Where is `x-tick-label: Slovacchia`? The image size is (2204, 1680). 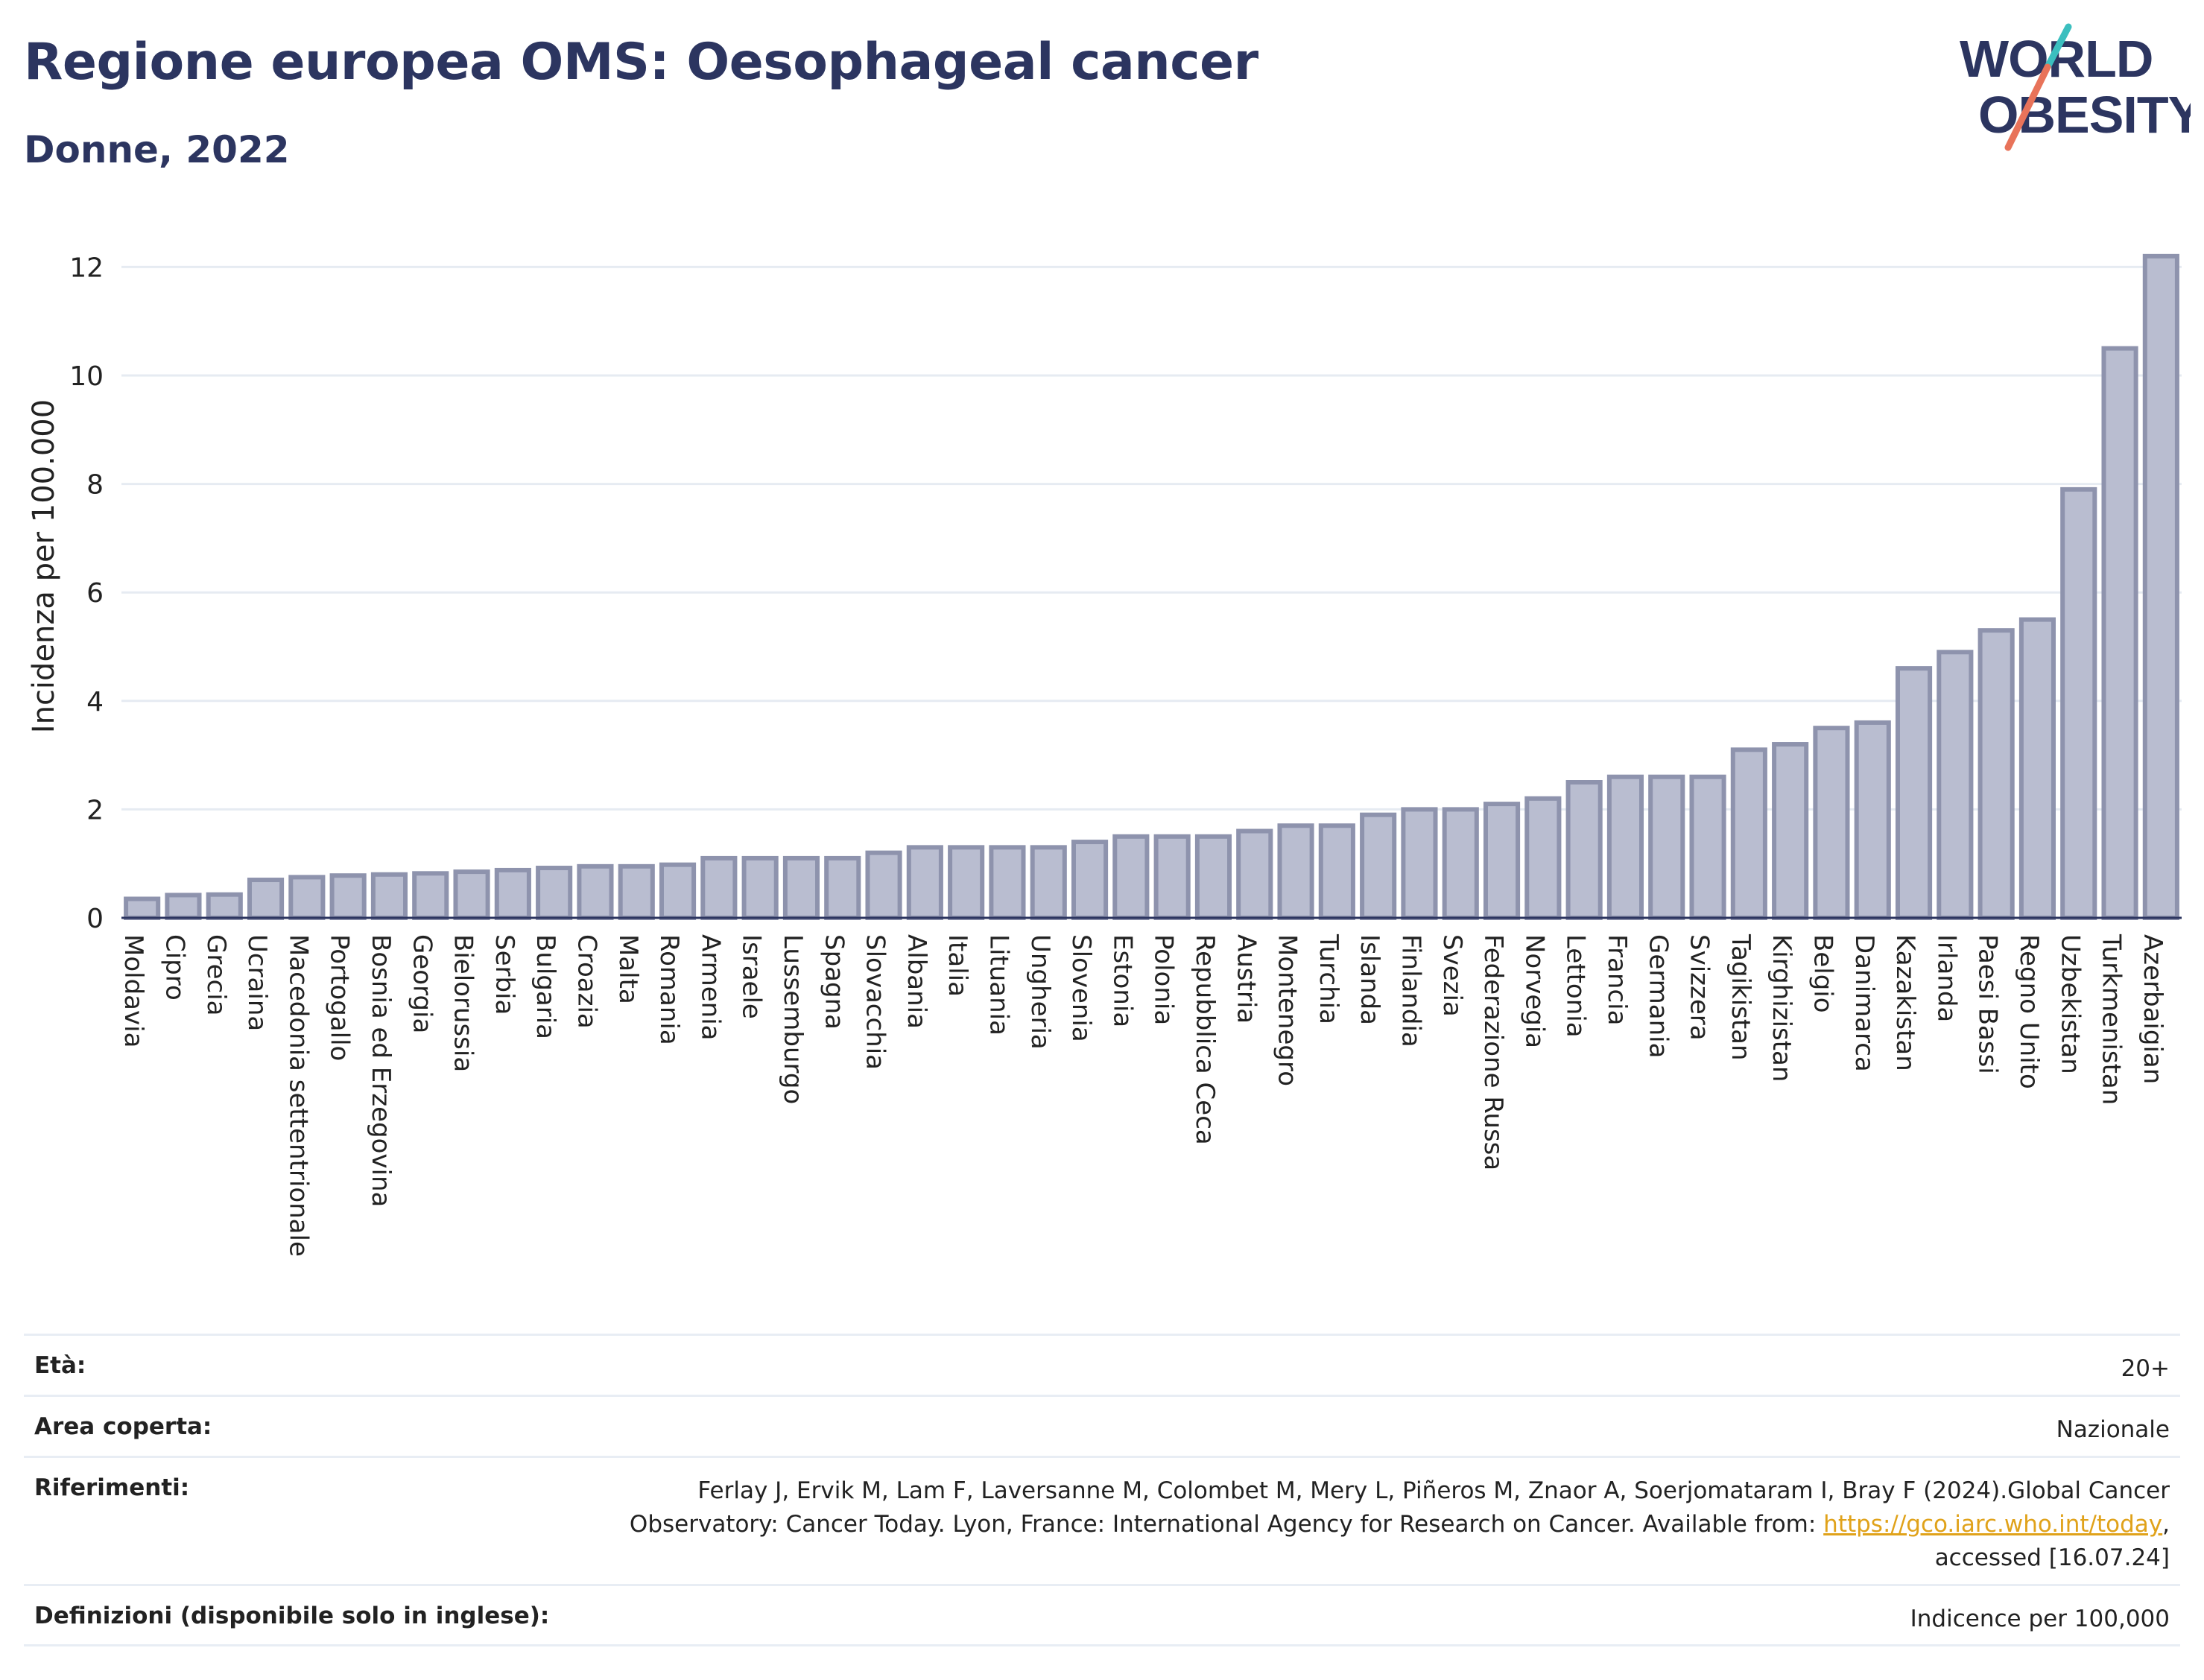 x-tick-label: Slovacchia is located at coordinates (875, 1002).